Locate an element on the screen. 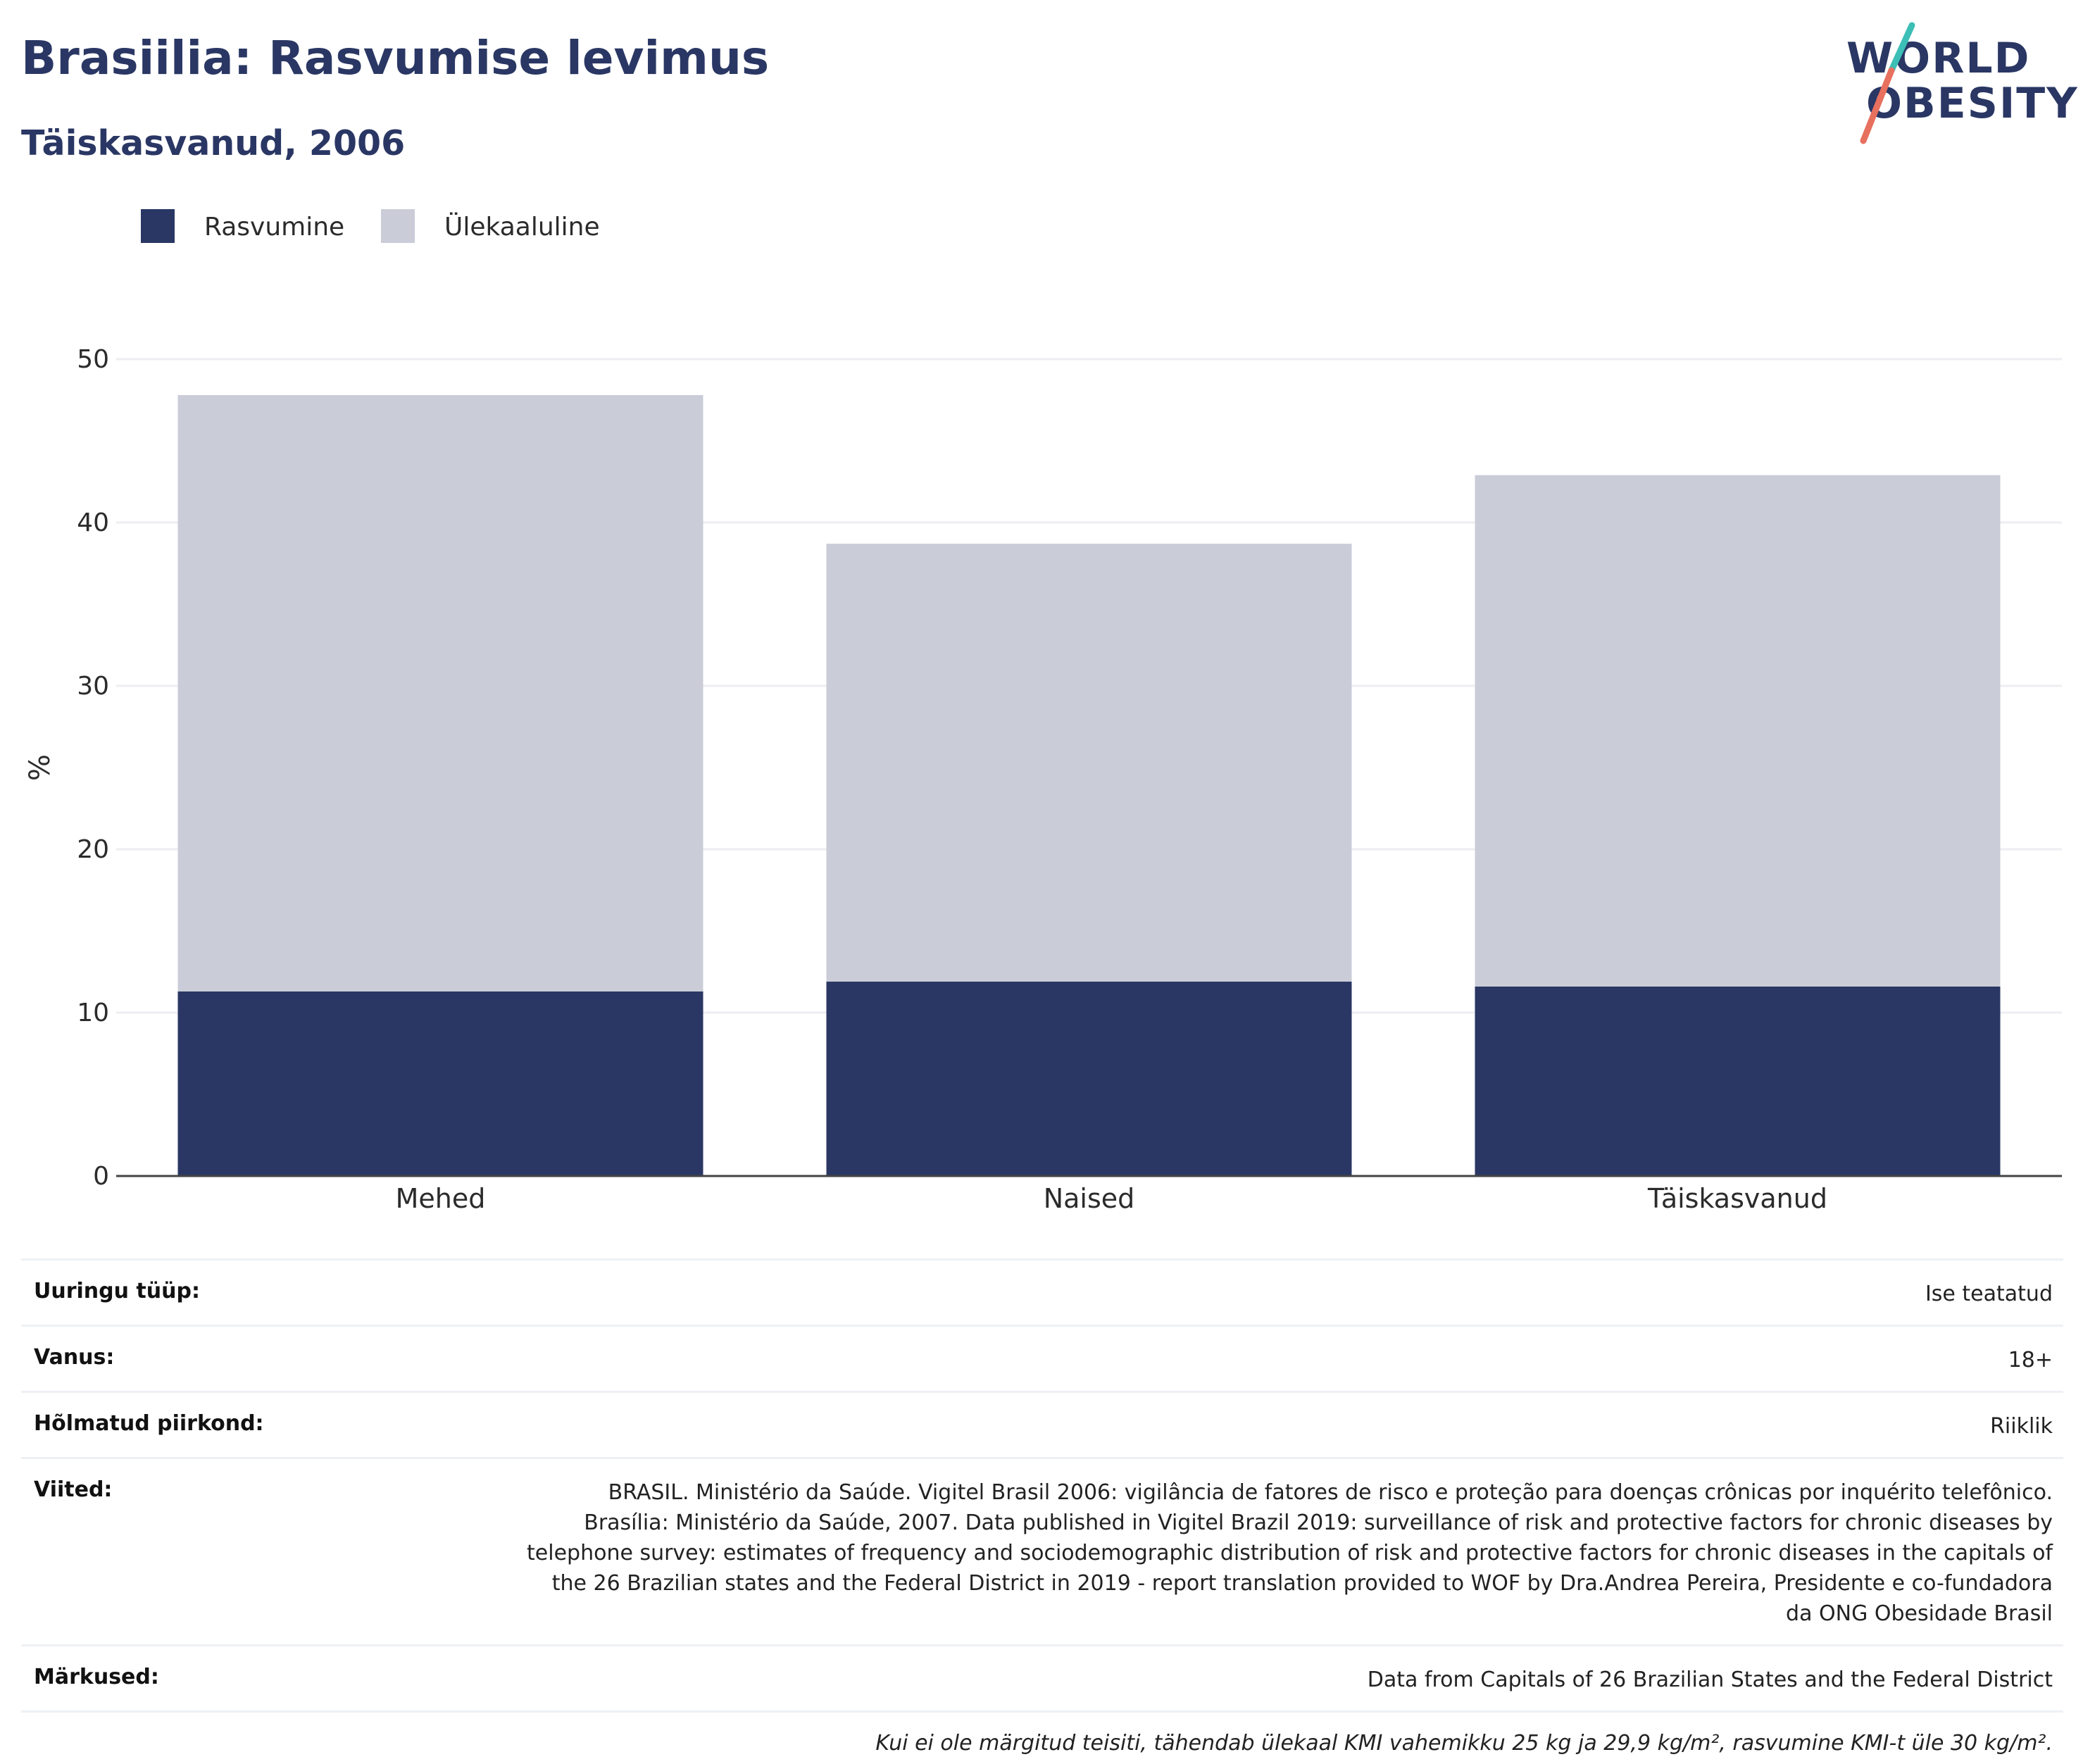  legend-label-overweight: Ülekaaluline is located at coordinates (522, 227).